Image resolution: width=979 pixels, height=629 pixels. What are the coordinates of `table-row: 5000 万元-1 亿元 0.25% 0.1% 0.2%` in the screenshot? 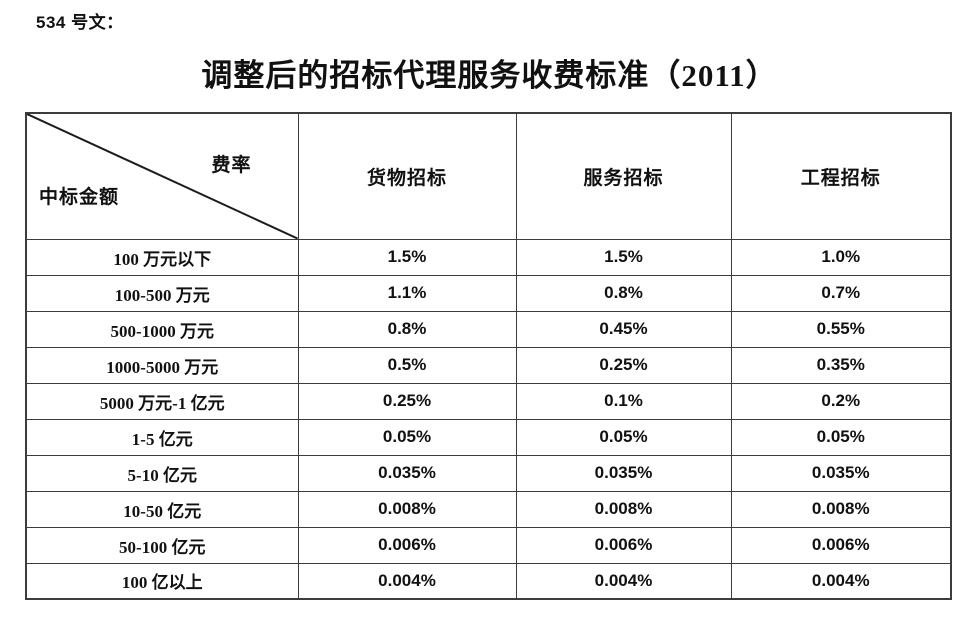 It's located at (488, 401).